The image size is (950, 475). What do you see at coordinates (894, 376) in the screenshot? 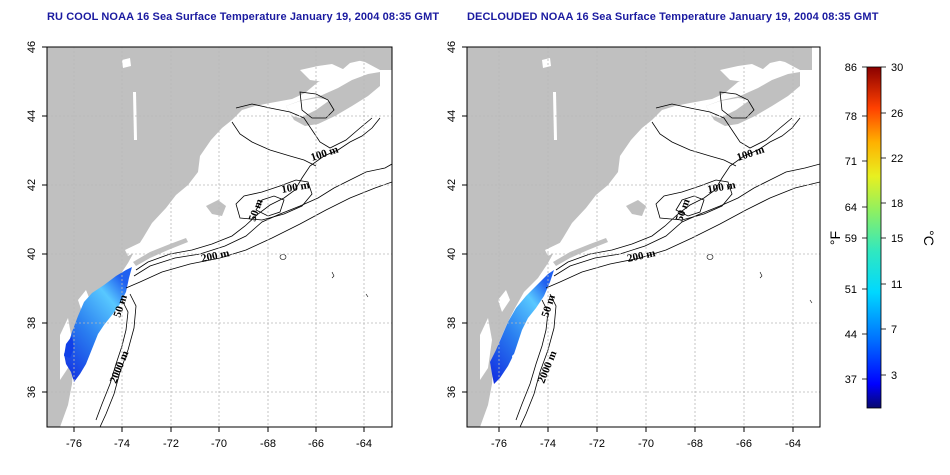
I see `celsius-tick: 3` at bounding box center [894, 376].